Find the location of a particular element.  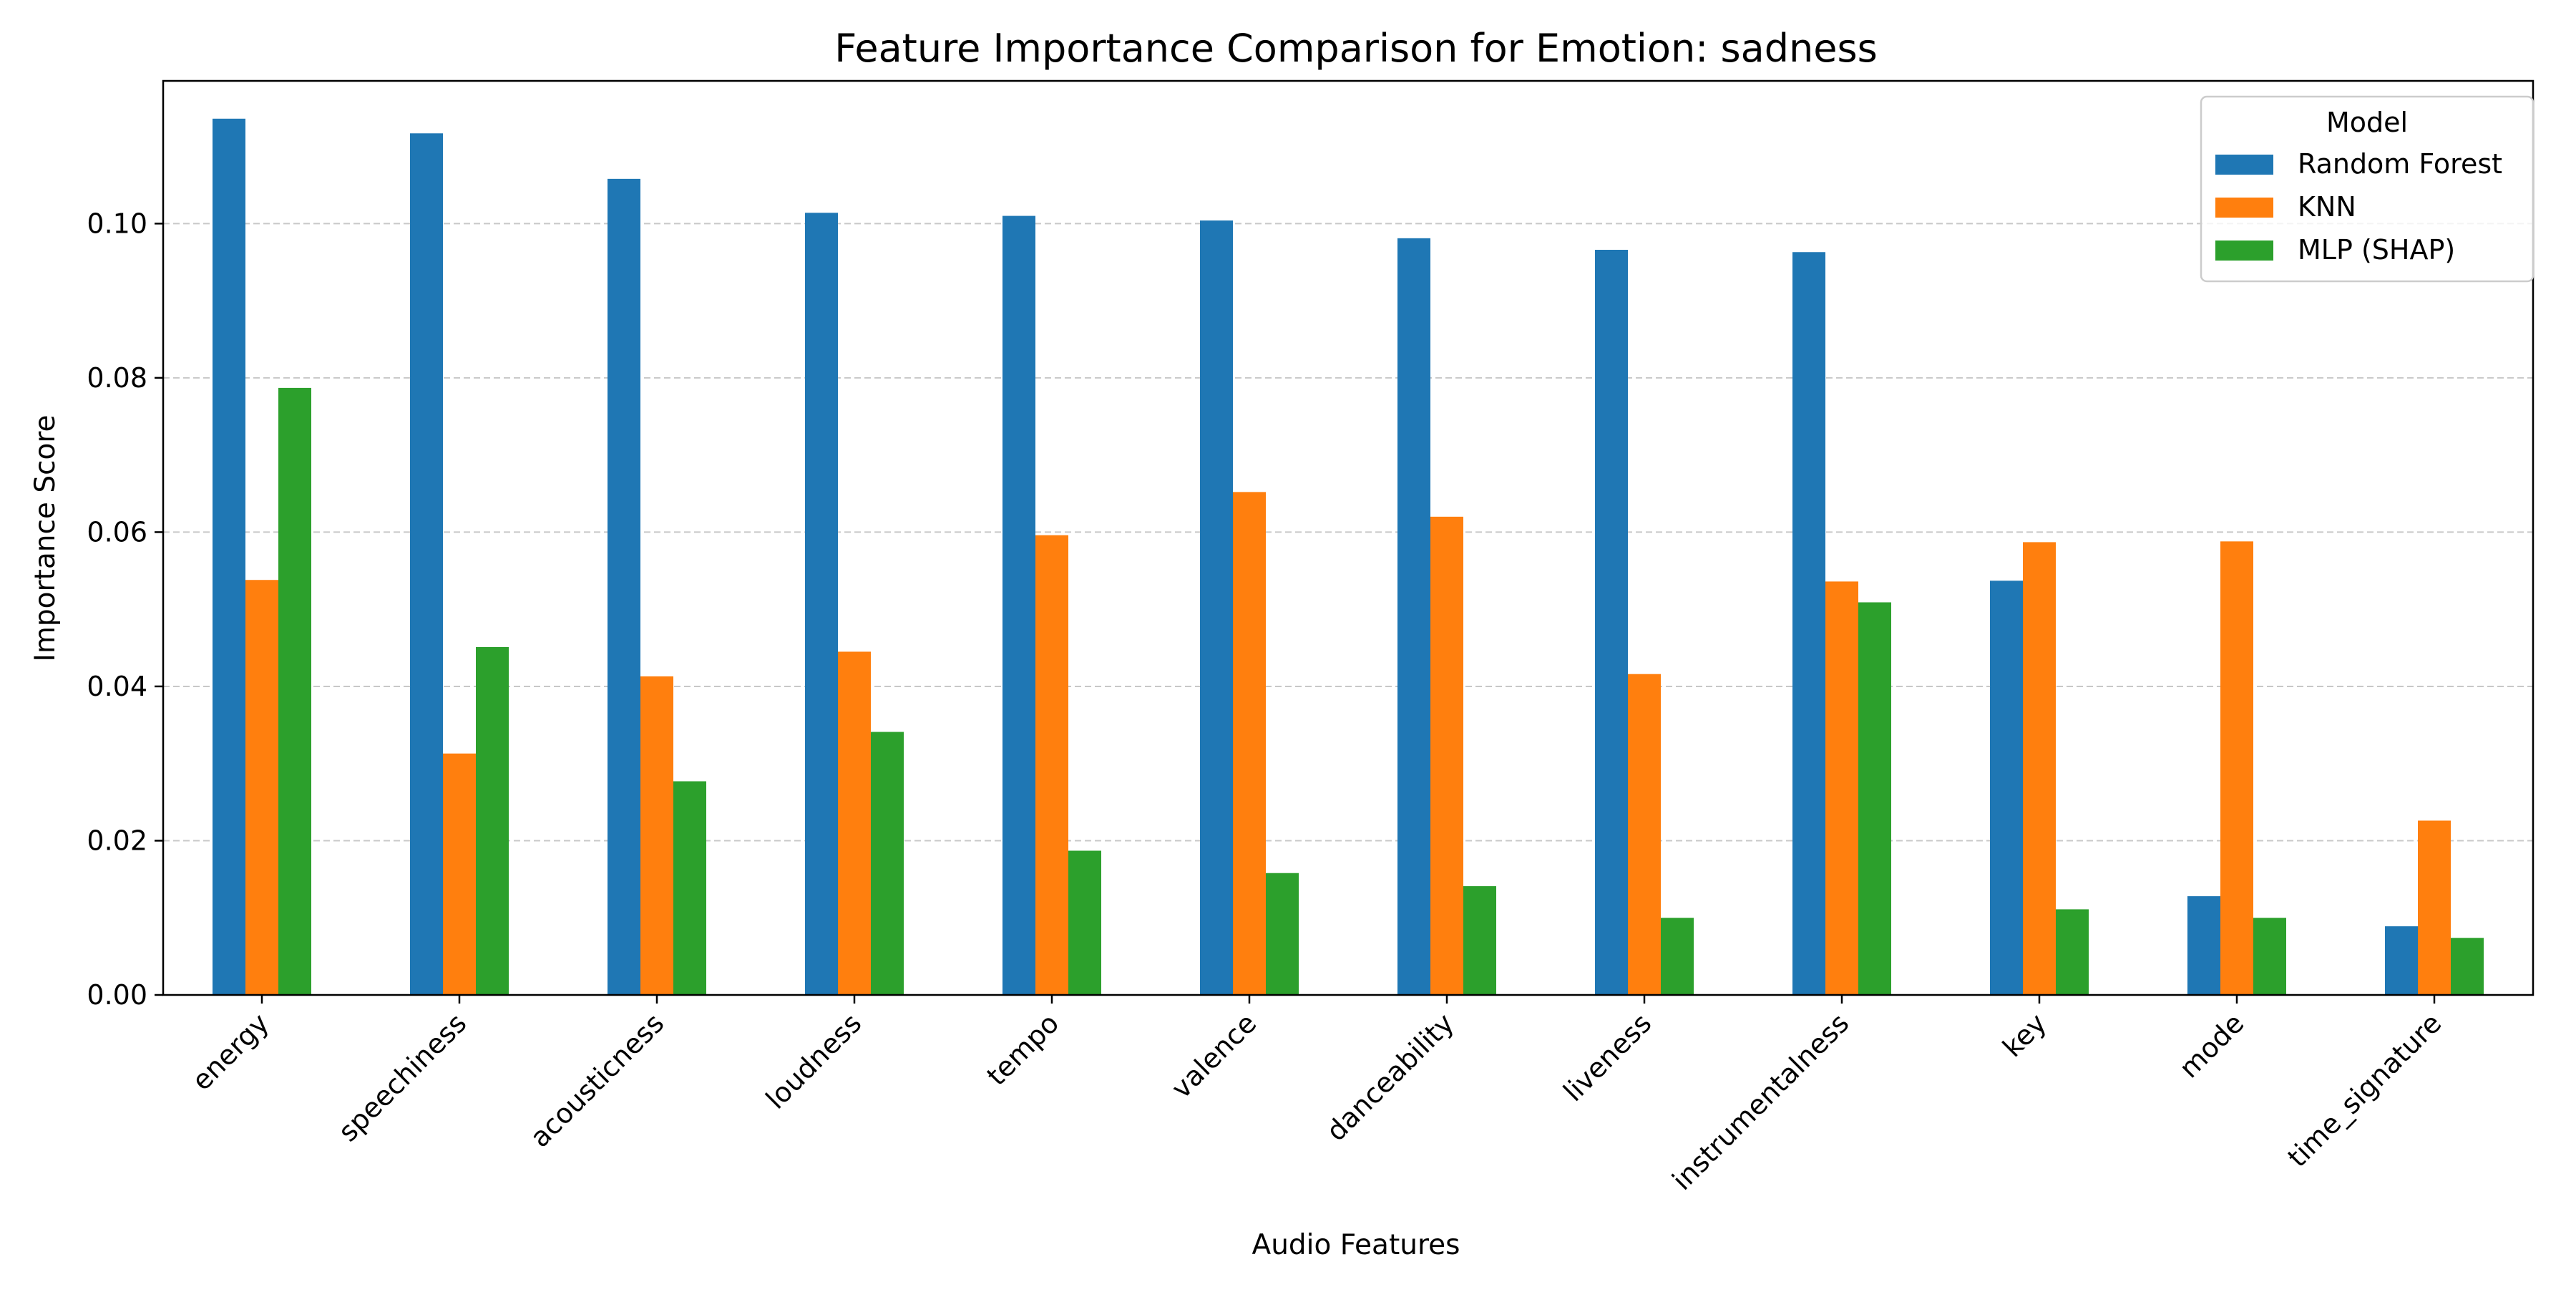

legend-entry: KNN is located at coordinates (2327, 207).